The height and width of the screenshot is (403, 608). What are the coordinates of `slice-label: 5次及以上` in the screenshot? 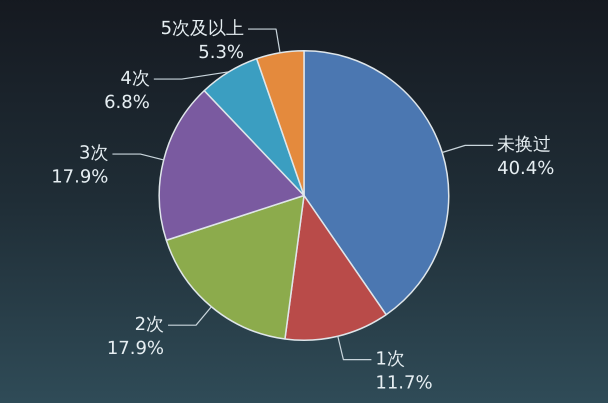 It's located at (202, 28).